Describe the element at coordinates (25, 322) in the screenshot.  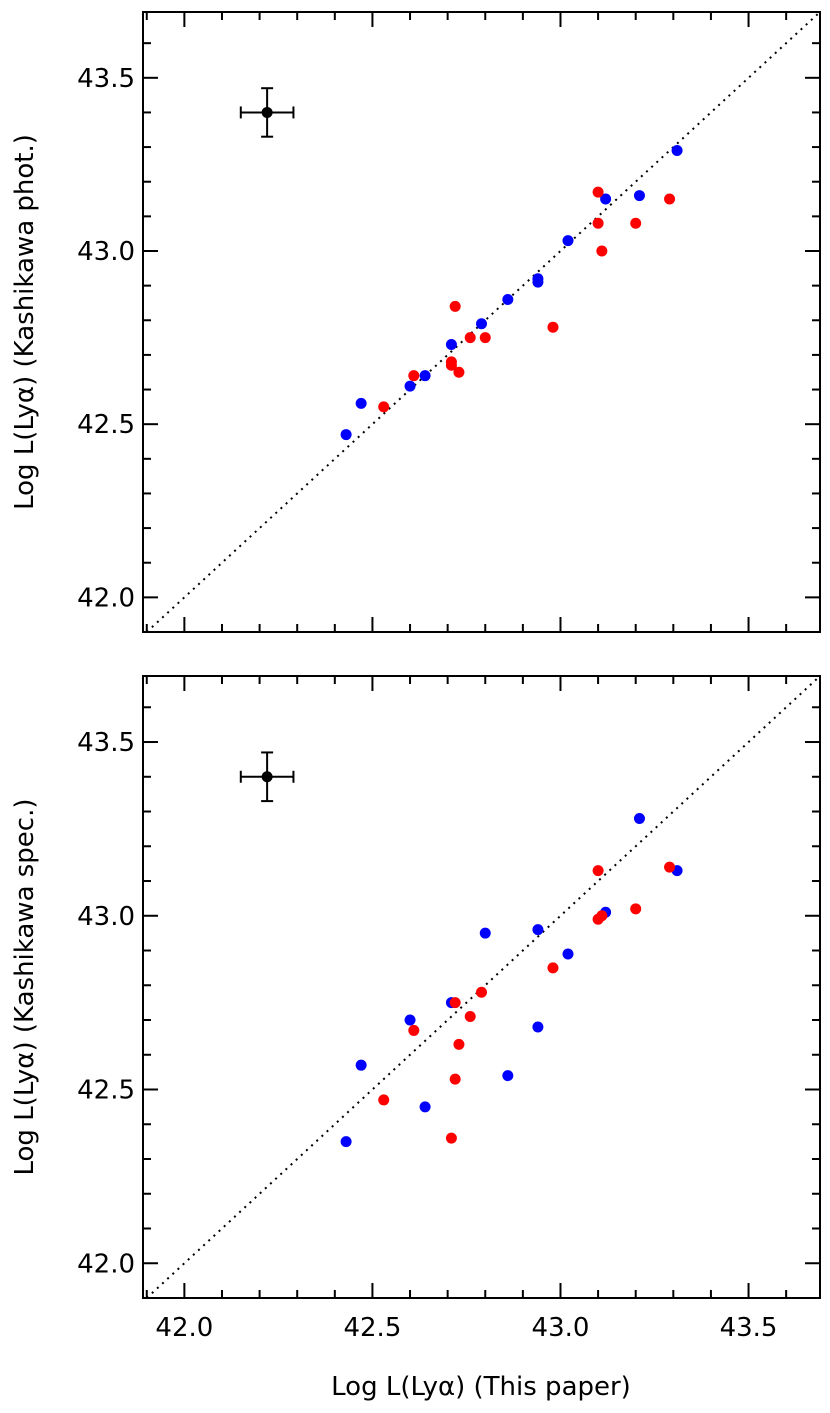
I see `y-axis-label: Log L(Lyα) (Kashikawa phot.)` at that location.